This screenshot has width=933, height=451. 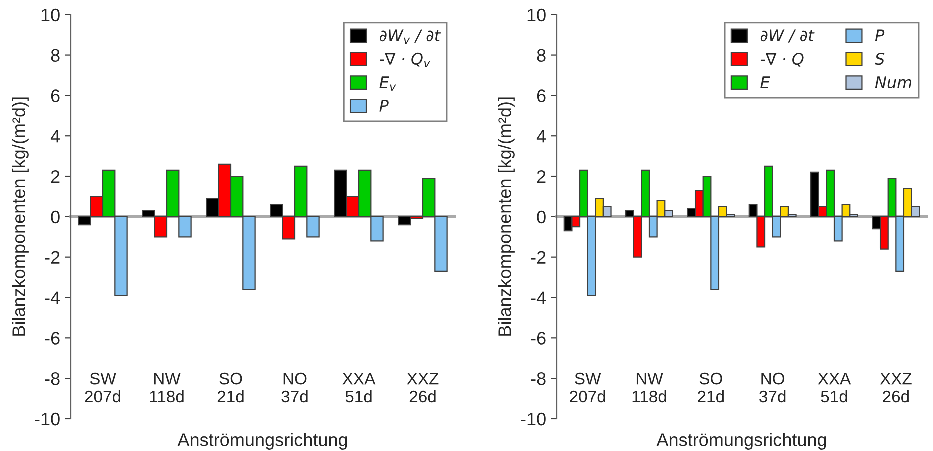 I want to click on legend-label: Num, so click(x=893, y=82).